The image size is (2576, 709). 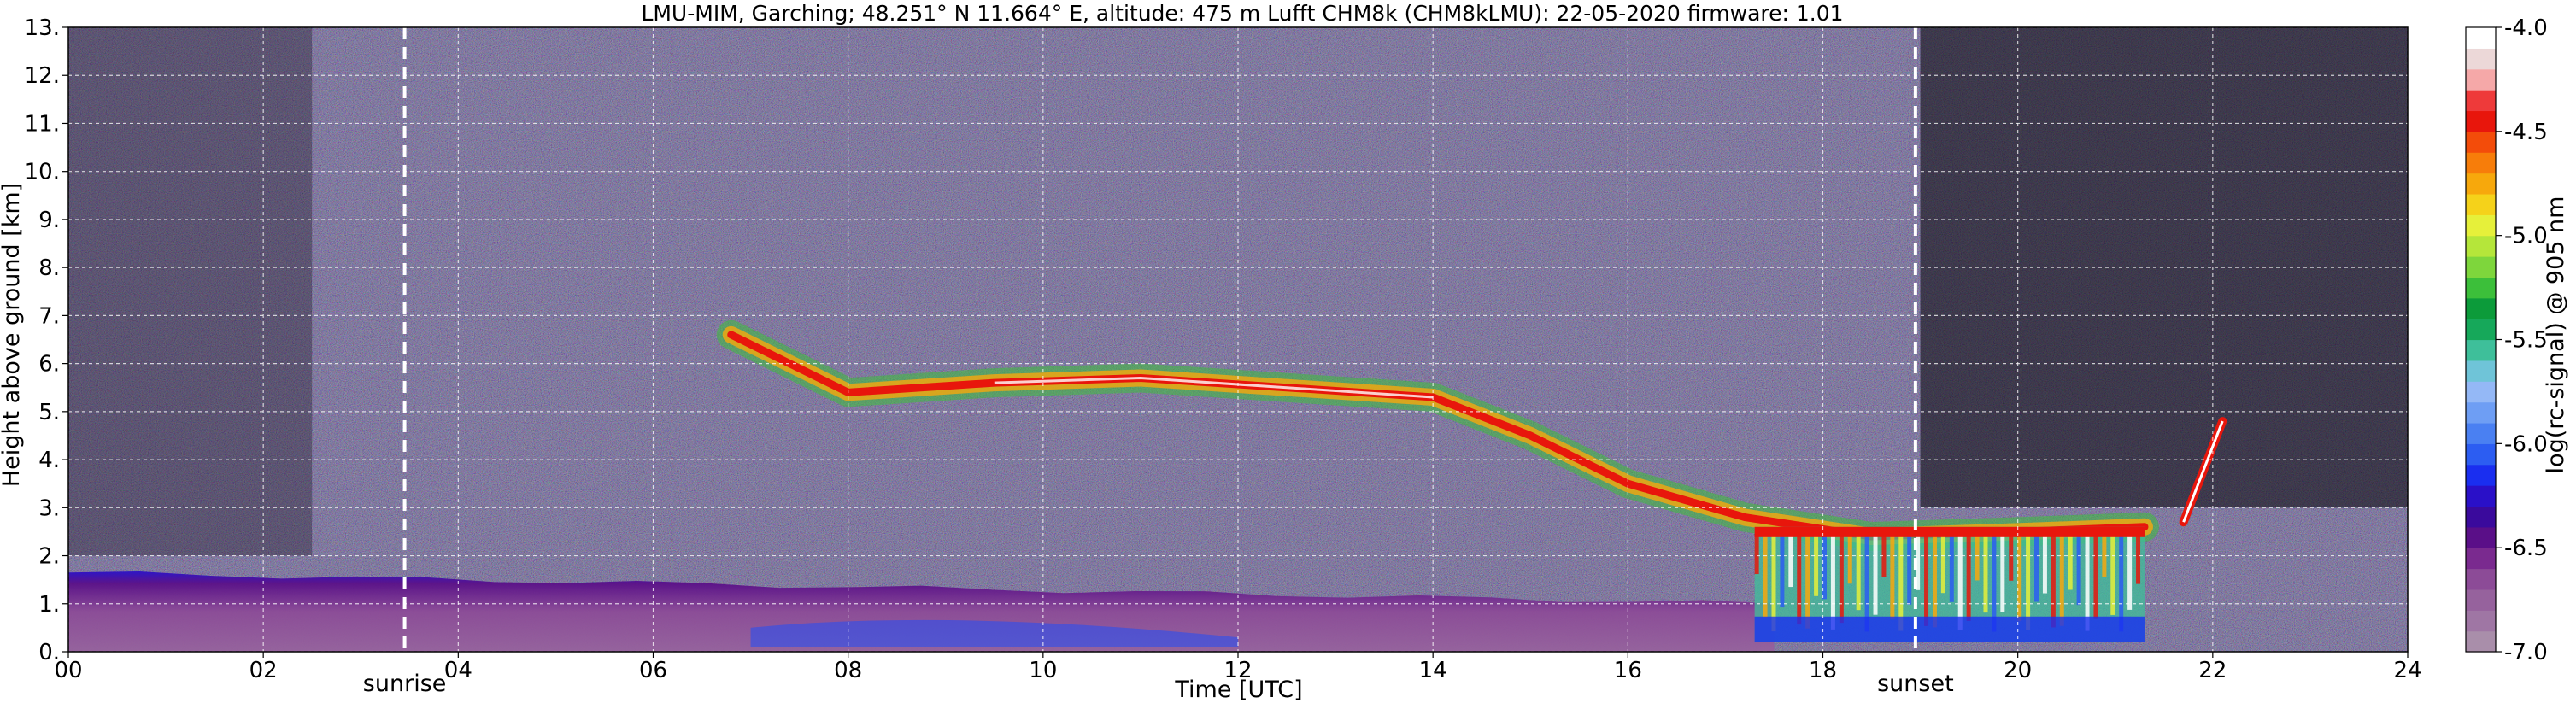 I want to click on x-tick-label: 04, so click(x=458, y=670).